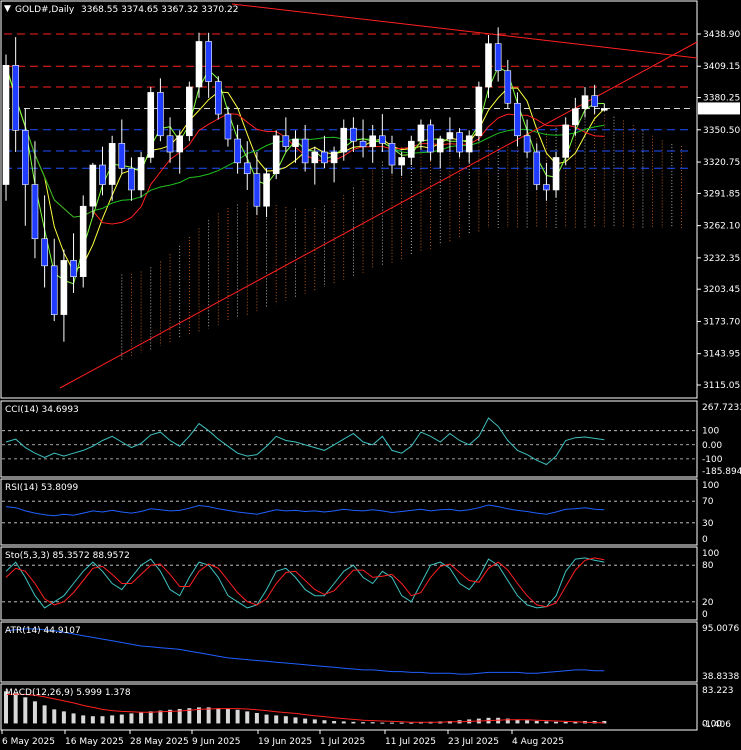 Image resolution: width=741 pixels, height=750 pixels. What do you see at coordinates (720, 629) in the screenshot?
I see `axis-label: 95.0076` at bounding box center [720, 629].